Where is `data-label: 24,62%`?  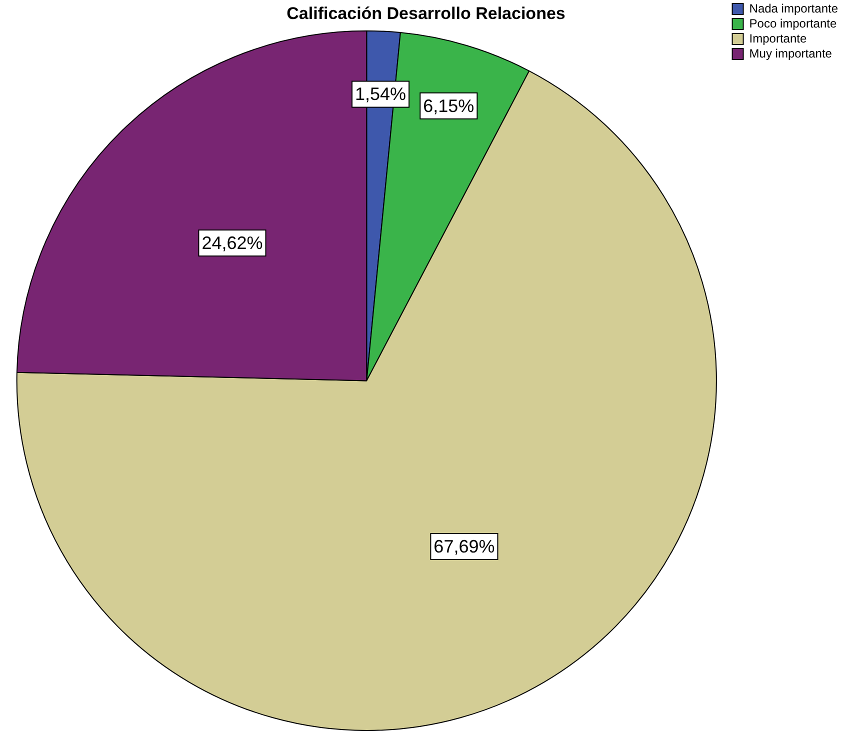
data-label: 24,62% is located at coordinates (232, 243).